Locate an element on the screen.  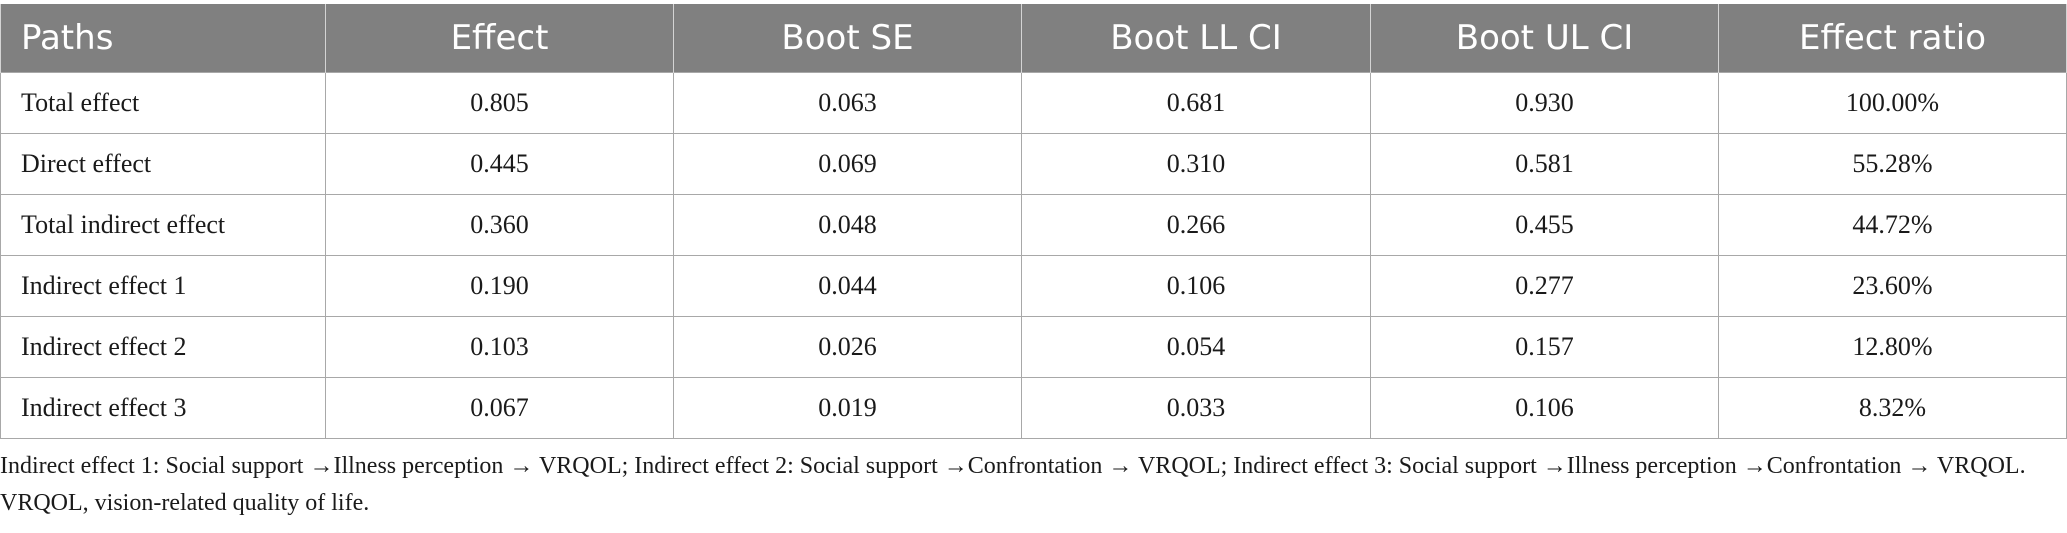
cell-effect-ratio: 55.28% is located at coordinates (1892, 164).